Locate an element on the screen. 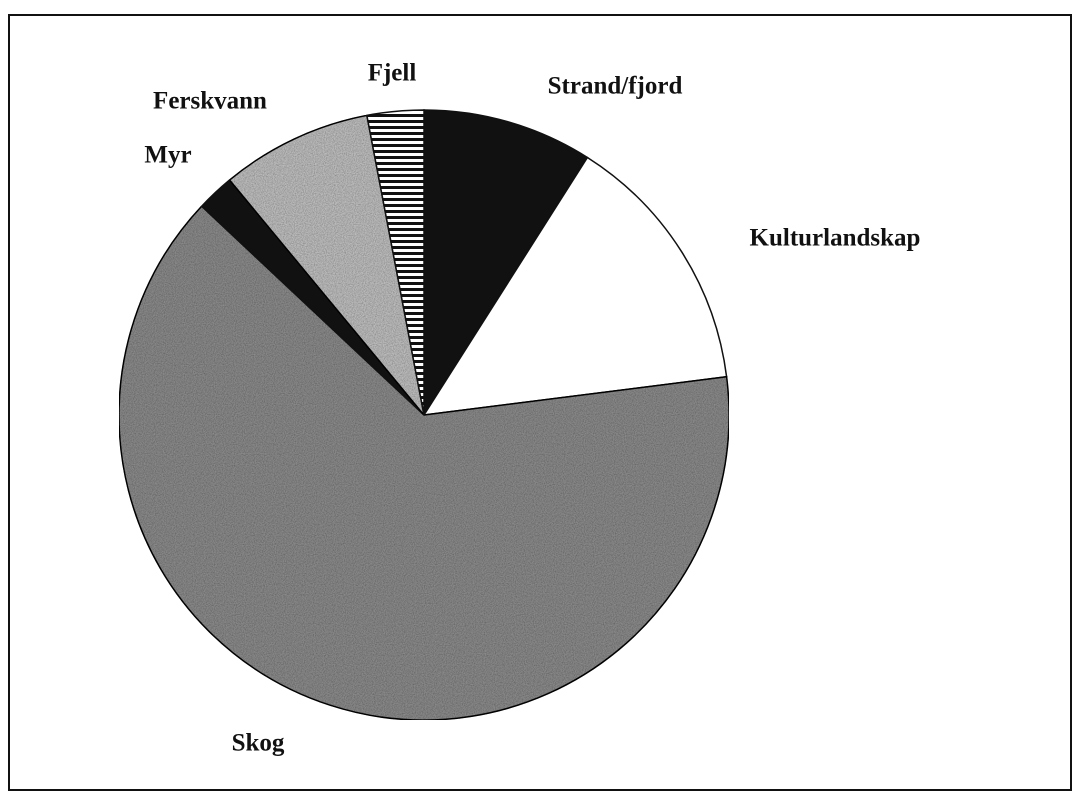  slice-label: Fjell is located at coordinates (392, 73).